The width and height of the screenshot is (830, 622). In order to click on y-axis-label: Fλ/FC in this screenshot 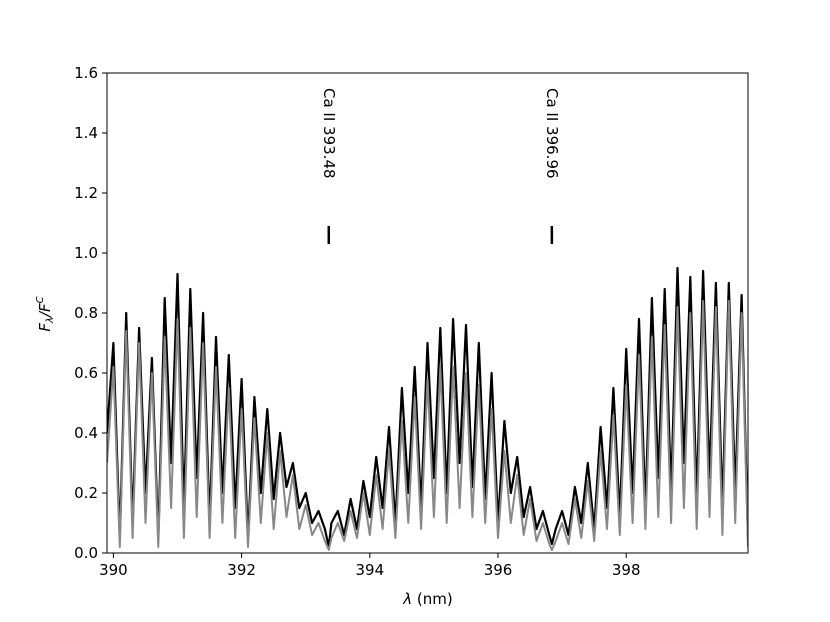, I will do `click(45, 313)`.